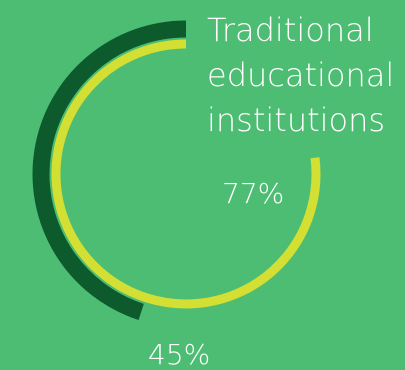 This screenshot has height=370, width=405. I want to click on chart-title-line-1: Traditional, so click(290, 30).